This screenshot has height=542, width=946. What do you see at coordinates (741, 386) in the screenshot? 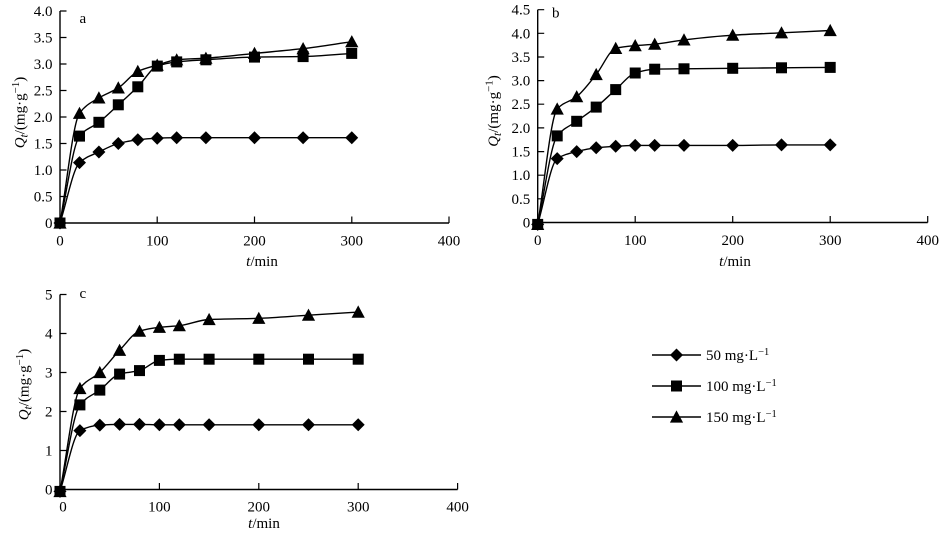
I see `svg-text: 100 mg·L−1` at bounding box center [741, 386].